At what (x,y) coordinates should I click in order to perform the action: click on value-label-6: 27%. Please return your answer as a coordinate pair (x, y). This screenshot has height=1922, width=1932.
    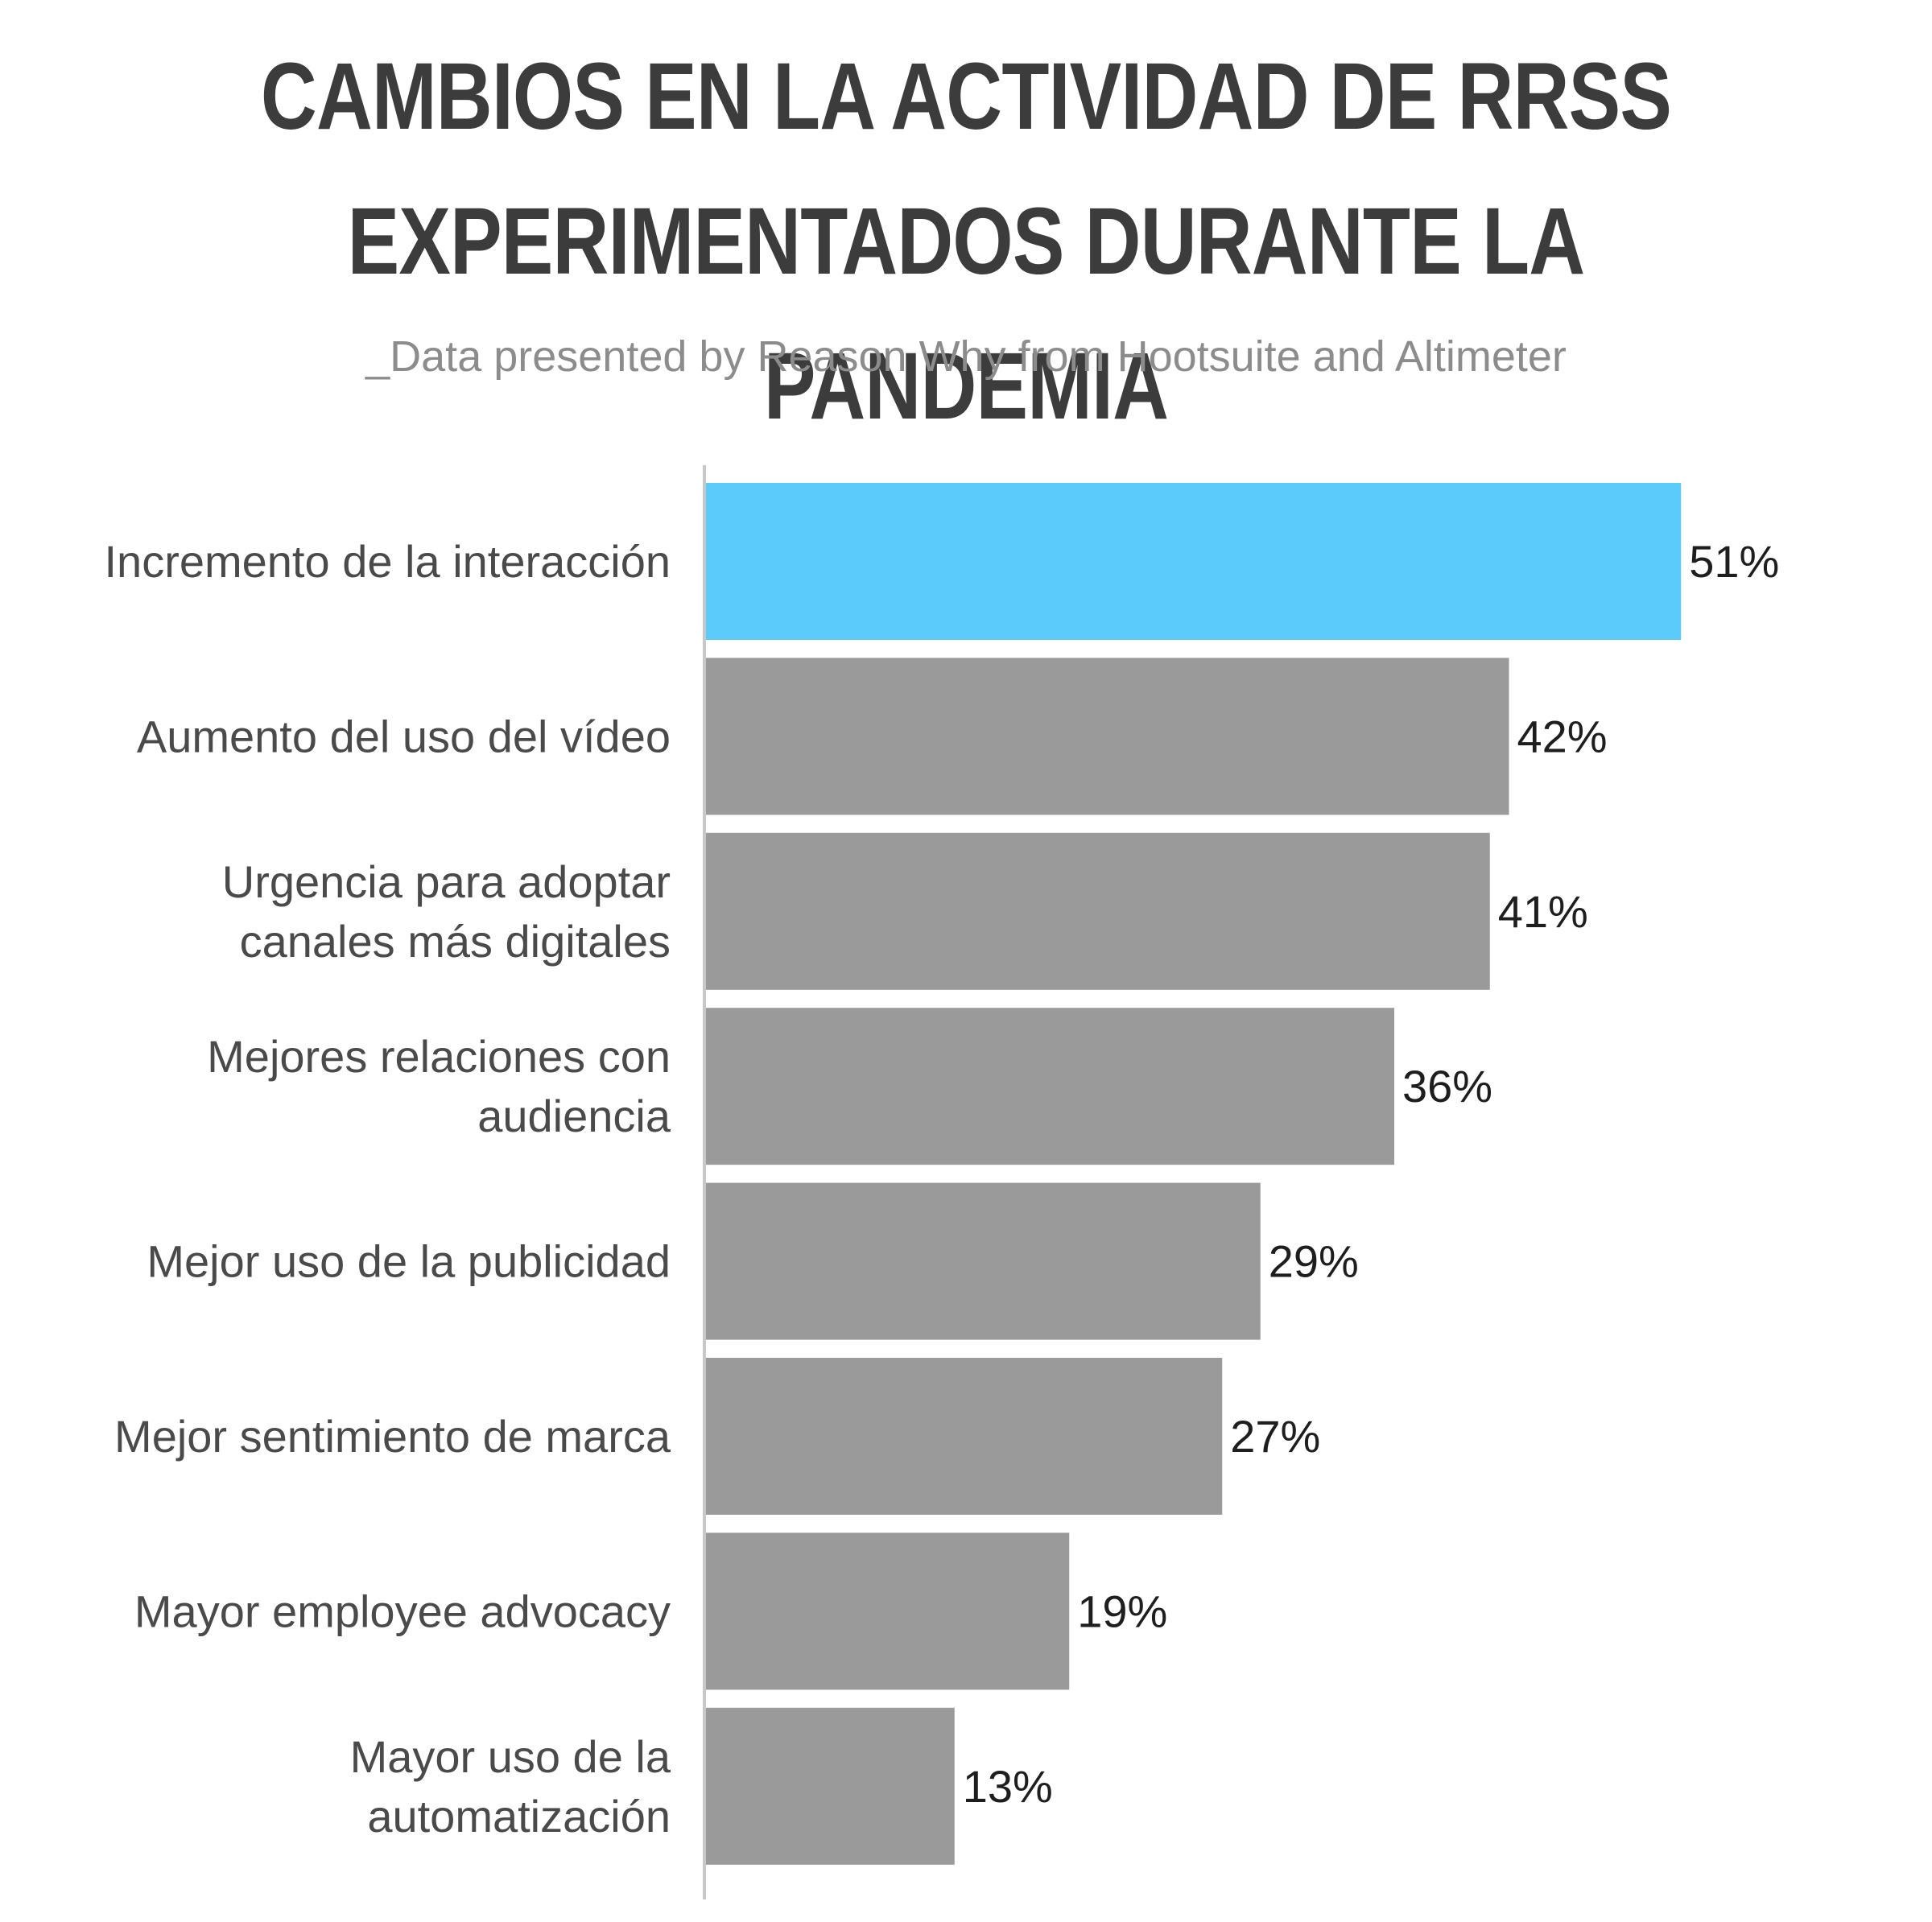
    Looking at the image, I should click on (1275, 1436).